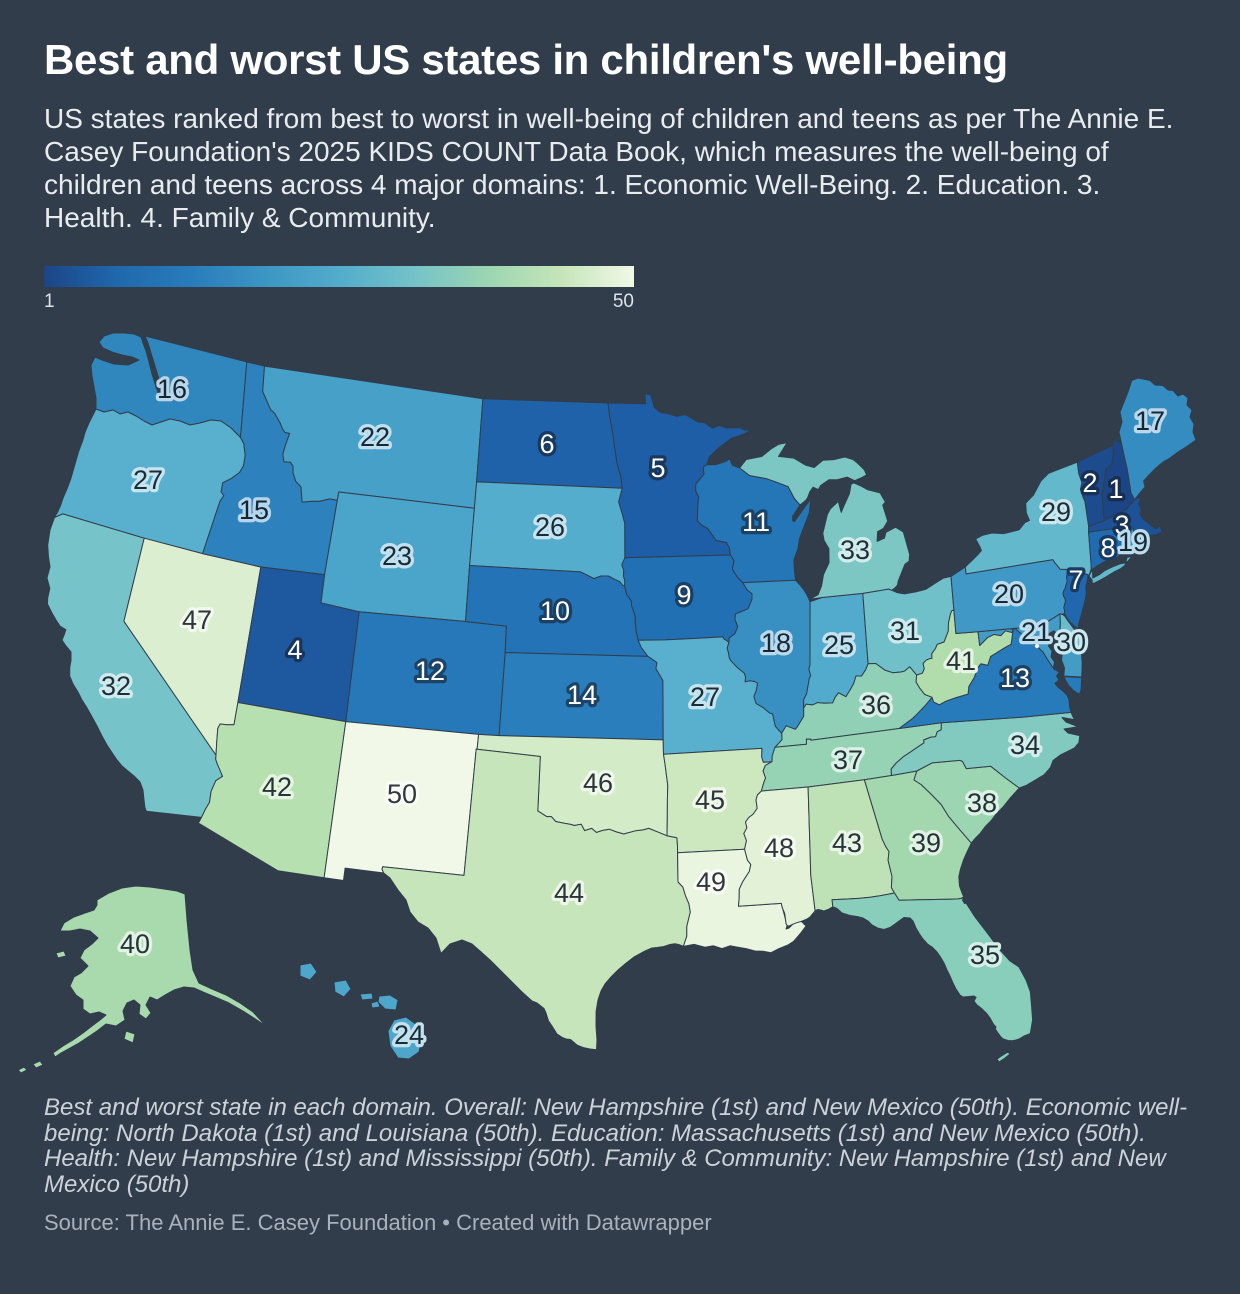  What do you see at coordinates (1071, 642) in the screenshot?
I see `svg-text: 30` at bounding box center [1071, 642].